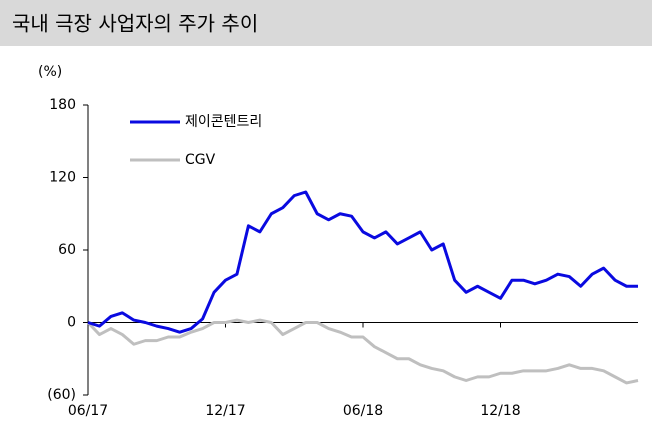 The image size is (652, 430). I want to click on x-tick-label: 12/18, so click(500, 411).